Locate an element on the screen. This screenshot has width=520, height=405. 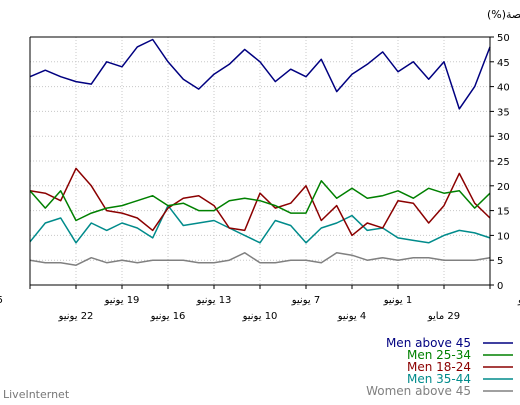
x-tick-label: 13 يونيو is located at coordinates (214, 300).